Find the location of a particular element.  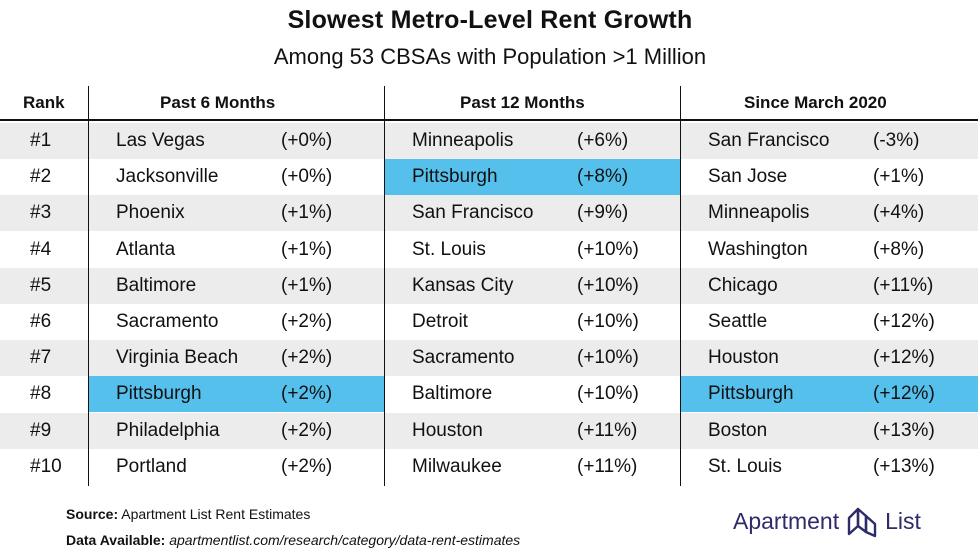

rank-cell: #5 is located at coordinates (41, 285).